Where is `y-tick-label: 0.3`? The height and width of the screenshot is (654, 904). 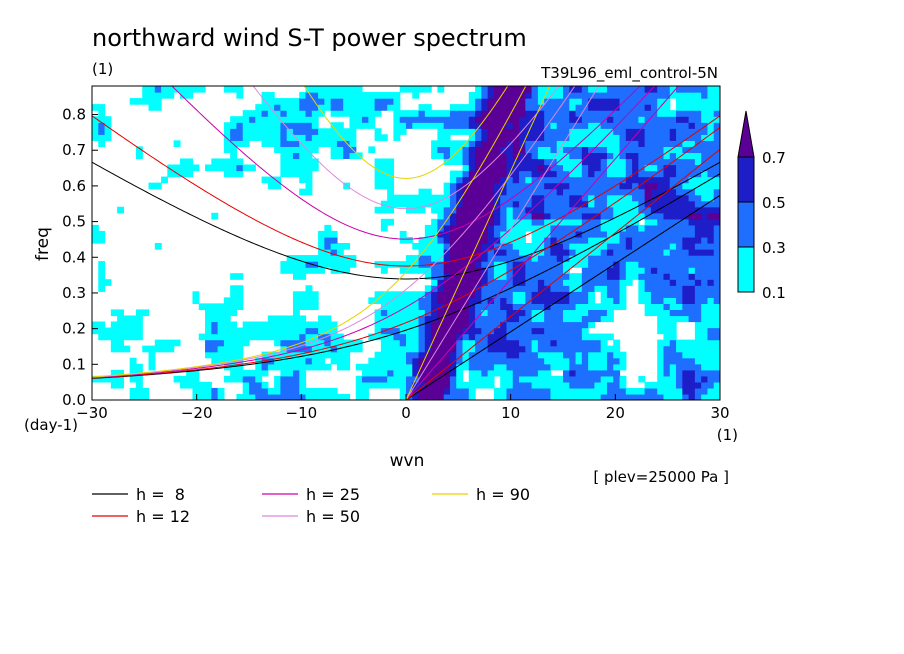 y-tick-label: 0.3 is located at coordinates (74, 293).